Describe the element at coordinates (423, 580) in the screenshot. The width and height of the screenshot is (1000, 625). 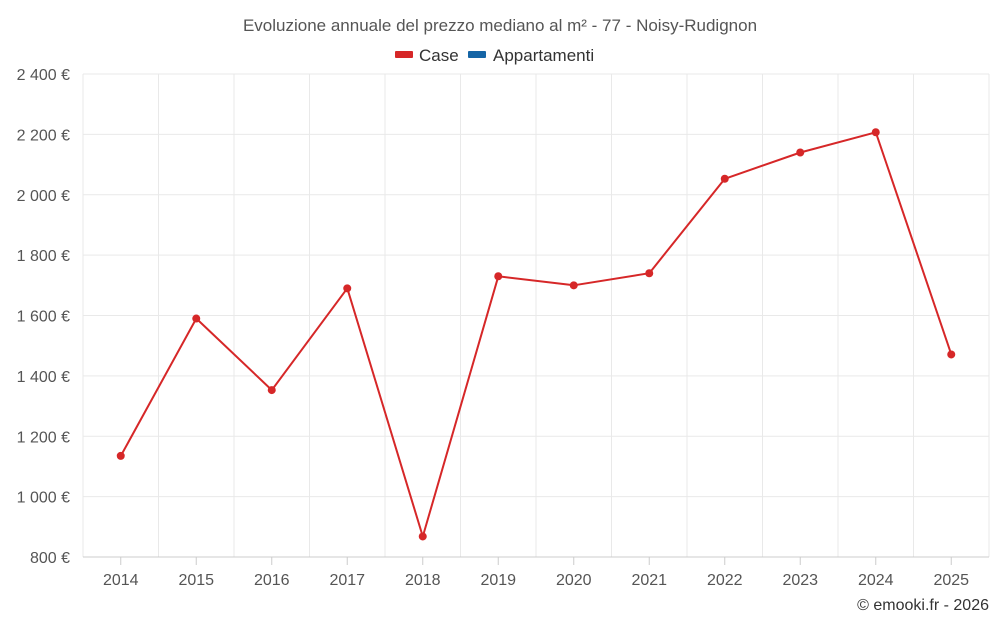
I see `x-tick-label: 2018` at that location.